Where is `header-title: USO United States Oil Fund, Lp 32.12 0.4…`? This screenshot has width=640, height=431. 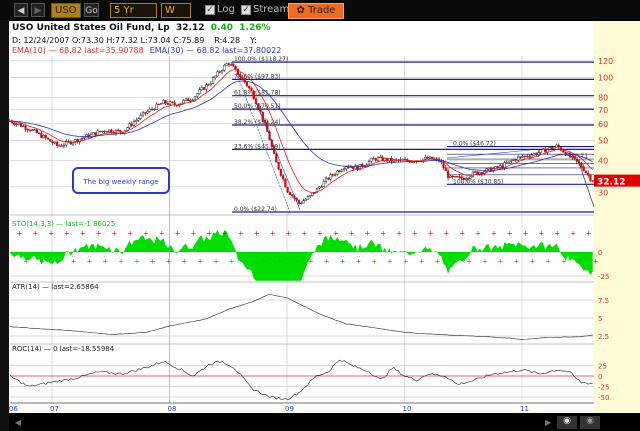
header-title: USO United States Oil Fund, Lp 32.12 0.4… is located at coordinates (141, 28).